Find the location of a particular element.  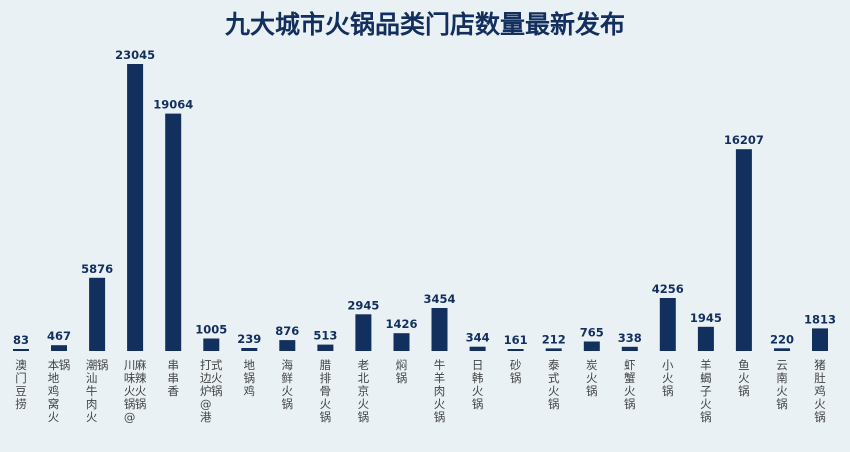

category-label: 地锅鸡 is located at coordinates (250, 378).